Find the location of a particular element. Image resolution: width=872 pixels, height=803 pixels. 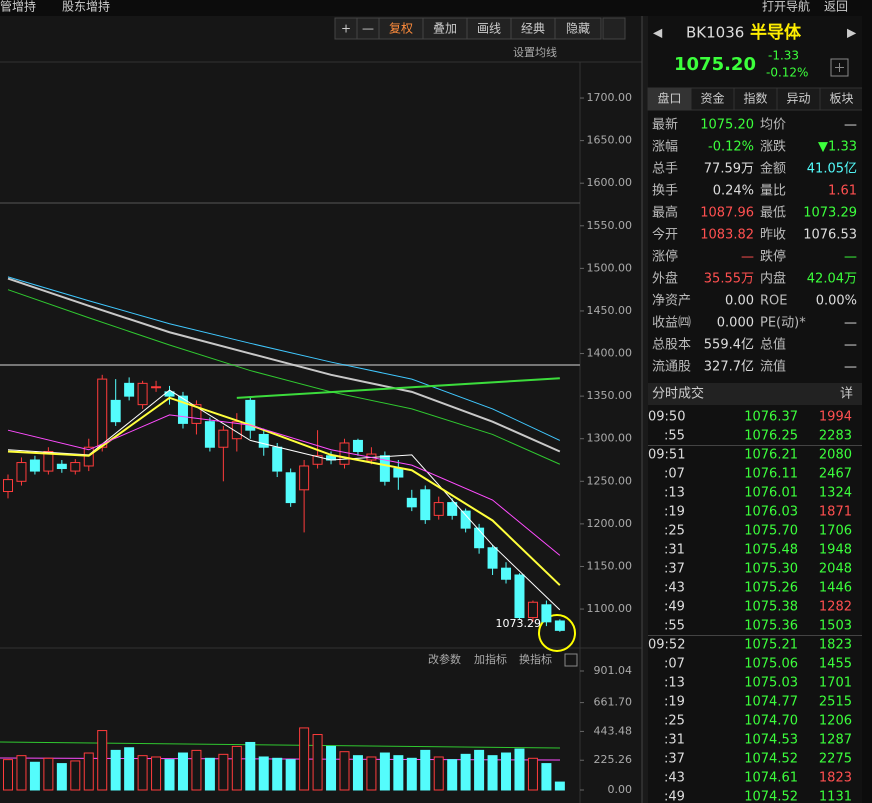

top-link: 打开导航 is located at coordinates (786, 7).